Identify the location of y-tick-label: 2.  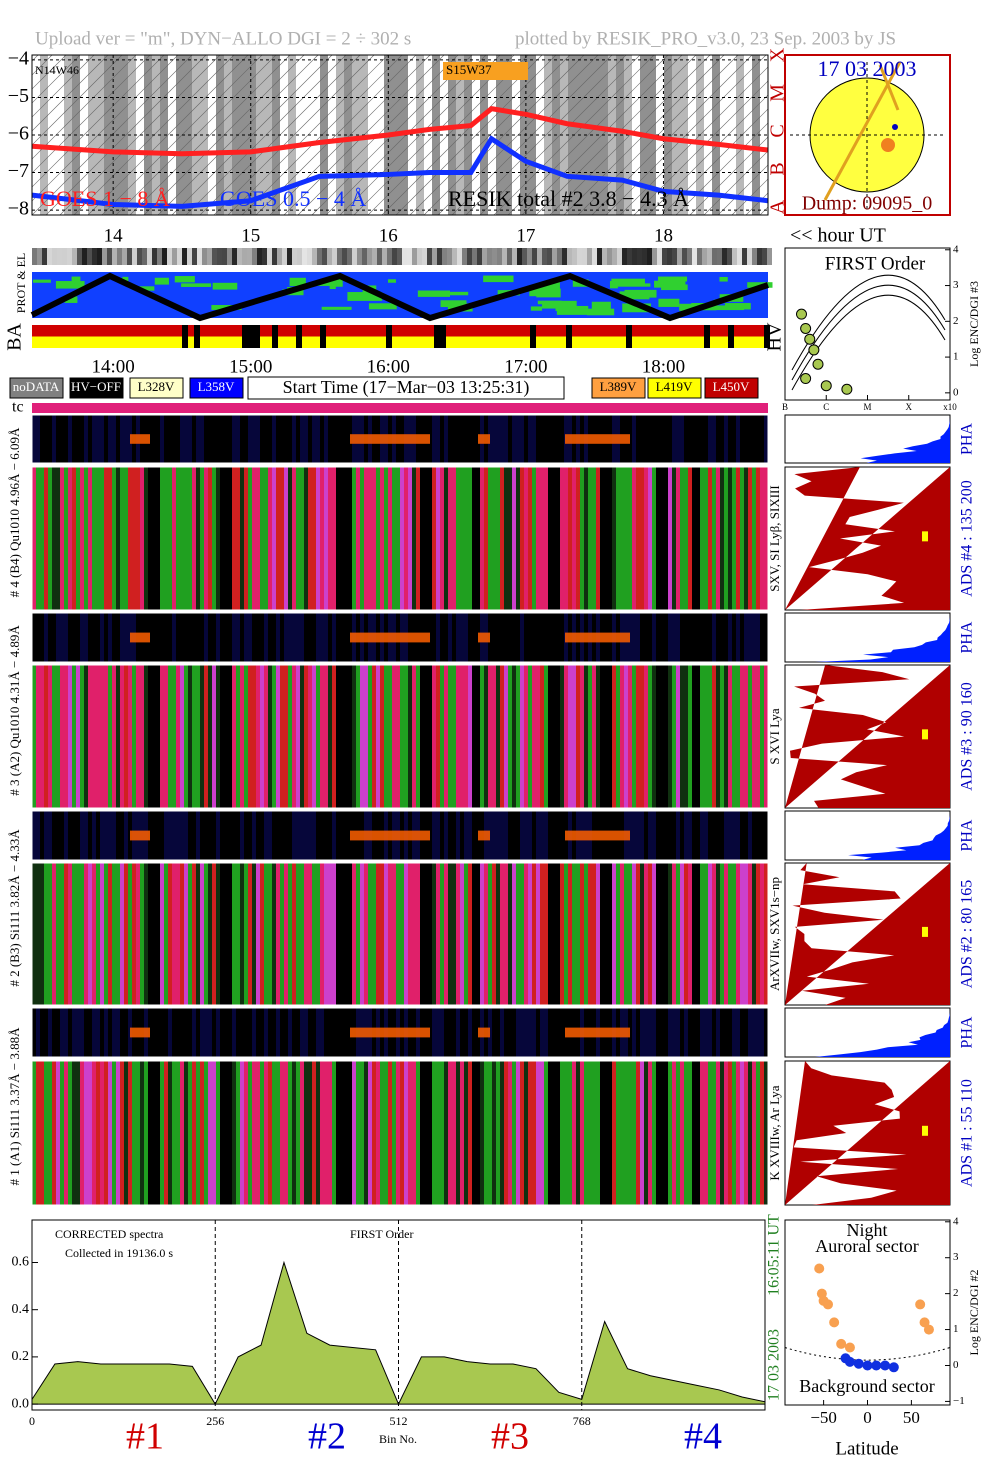
(956, 321).